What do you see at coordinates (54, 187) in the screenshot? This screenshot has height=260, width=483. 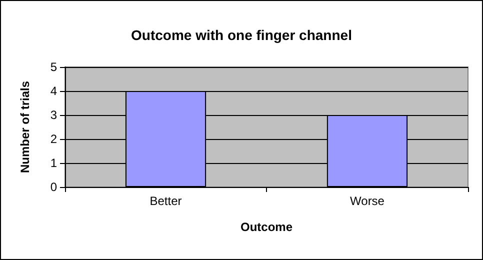 I see `y-tick-label: 0` at bounding box center [54, 187].